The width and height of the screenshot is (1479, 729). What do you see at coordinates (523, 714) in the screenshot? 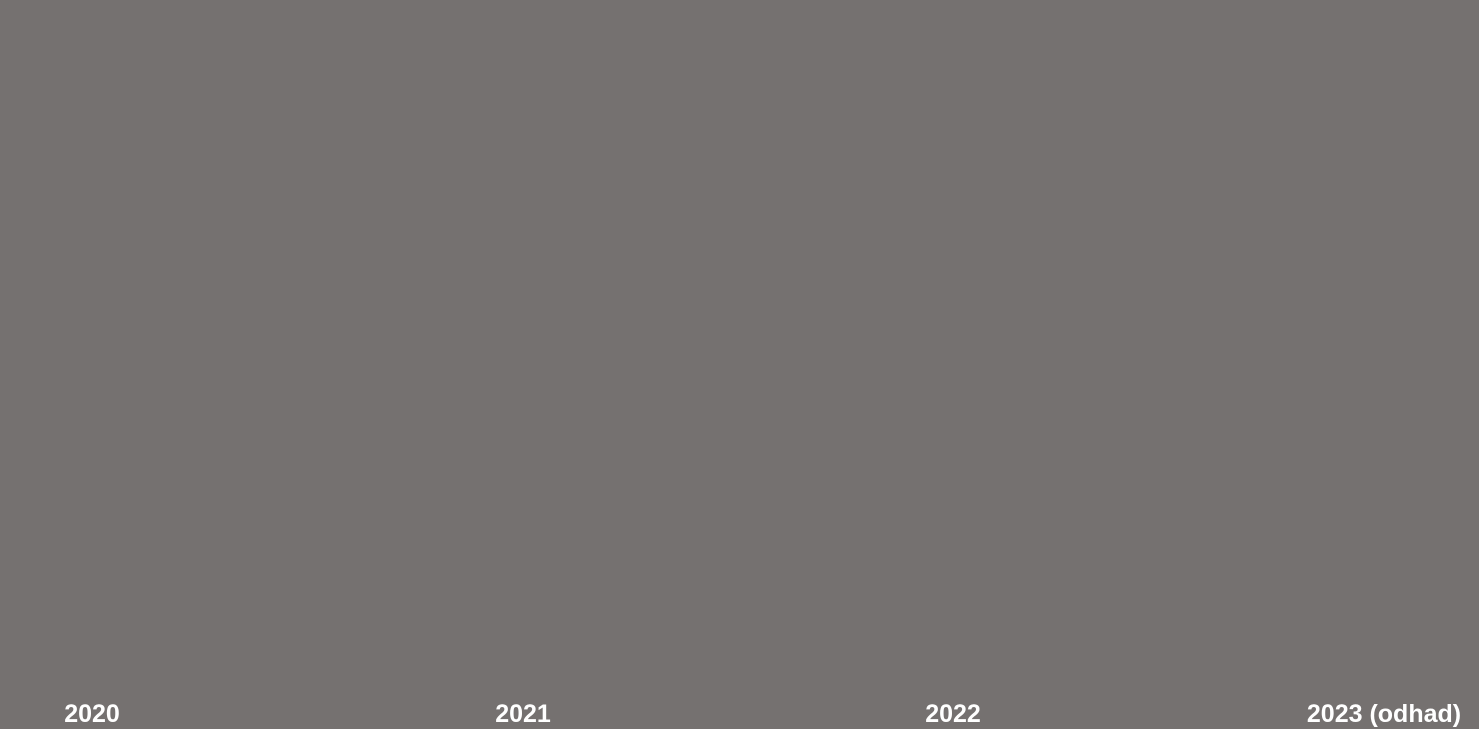
I see `x-tick-label-1: 2021` at bounding box center [523, 714].